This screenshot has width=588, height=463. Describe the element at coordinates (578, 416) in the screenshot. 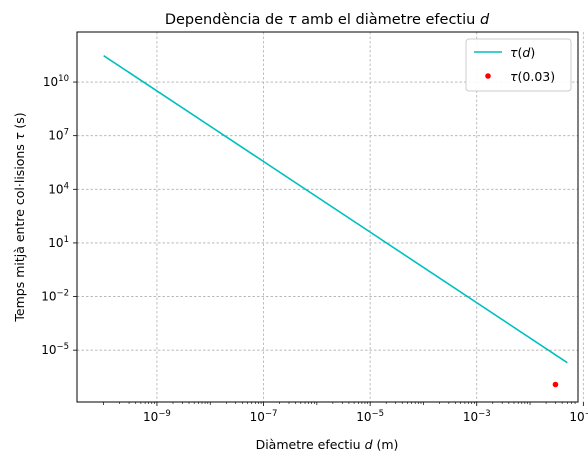

I see `x-tick-label: 10⁻¹` at that location.